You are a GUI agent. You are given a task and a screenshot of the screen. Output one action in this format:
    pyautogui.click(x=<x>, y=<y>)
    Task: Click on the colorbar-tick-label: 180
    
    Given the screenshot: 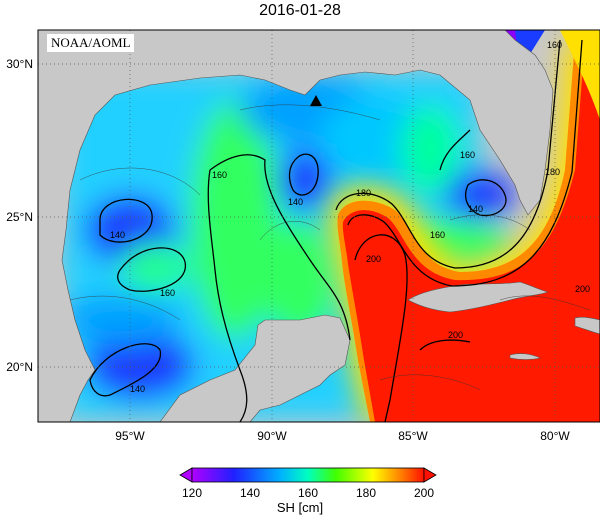 What is the action you would take?
    pyautogui.click(x=366, y=493)
    